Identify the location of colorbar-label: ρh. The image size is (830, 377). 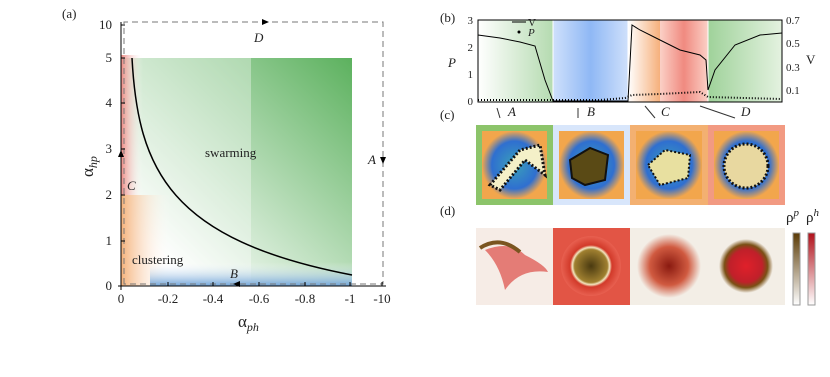
(813, 216).